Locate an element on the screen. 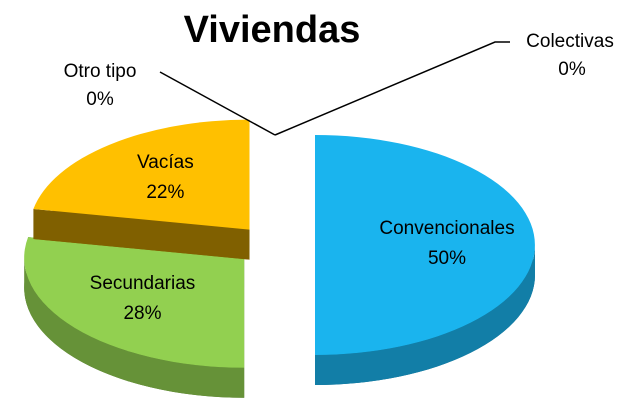 This screenshot has height=402, width=630. slice-label: Convencionales is located at coordinates (446, 228).